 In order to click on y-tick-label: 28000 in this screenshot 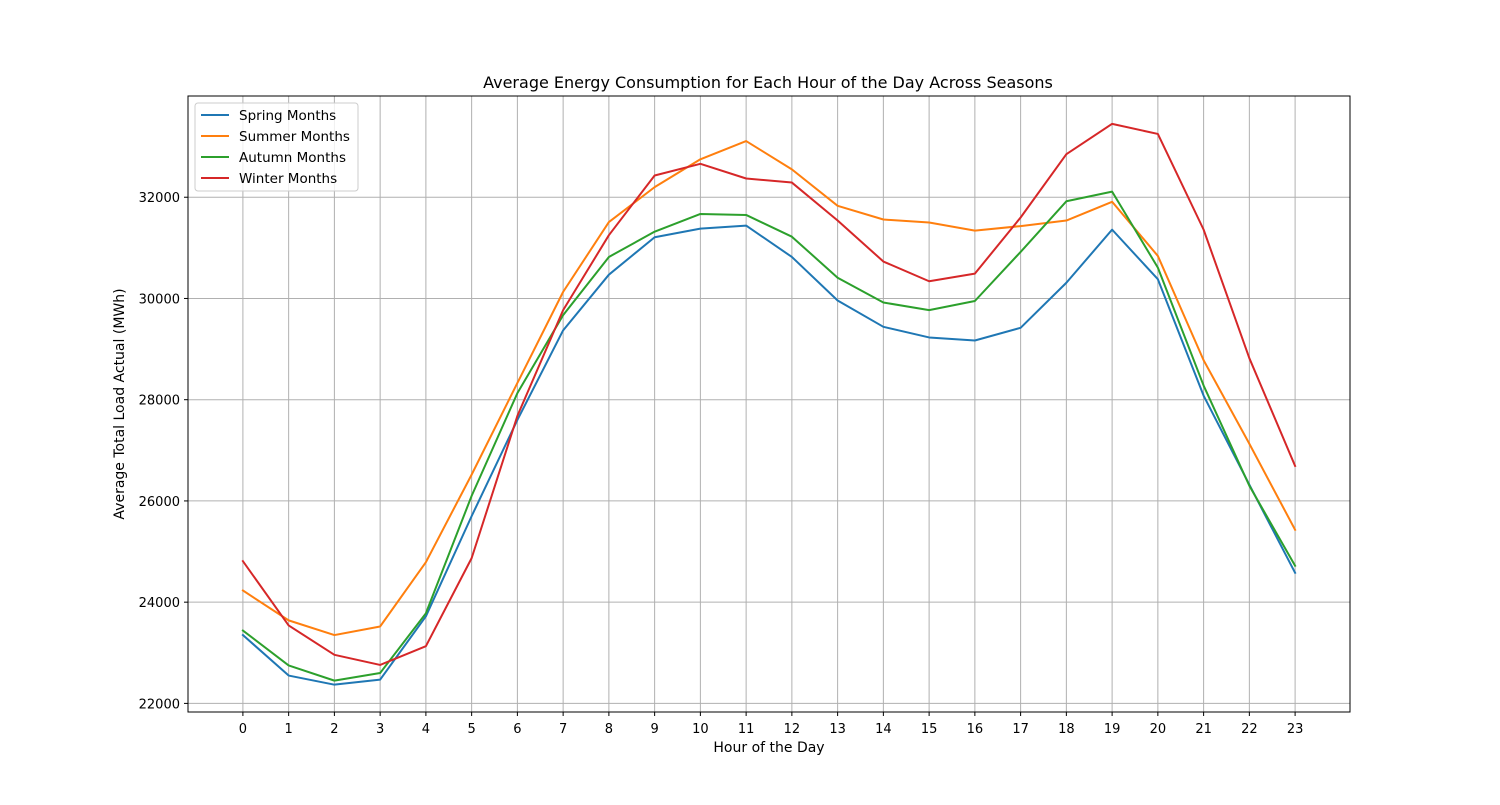, I will do `click(159, 401)`.